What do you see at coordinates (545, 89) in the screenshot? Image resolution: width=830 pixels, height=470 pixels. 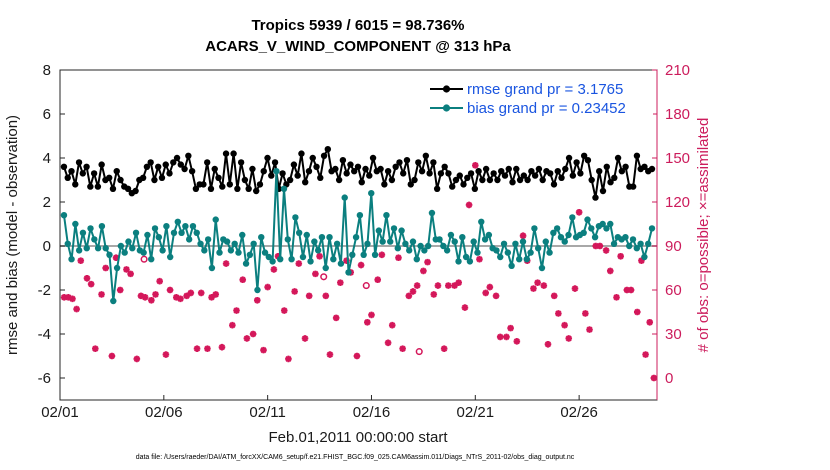 I see `legend-rmse-label: rmse grand pr = 3.1765` at bounding box center [545, 89].